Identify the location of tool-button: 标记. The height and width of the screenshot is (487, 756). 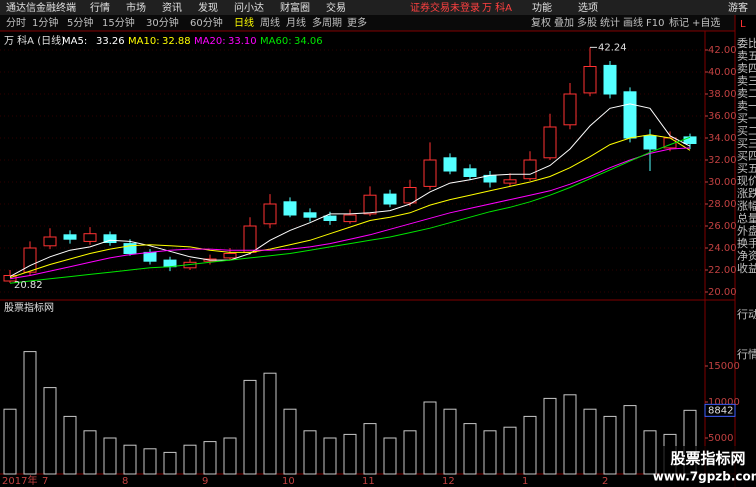
(679, 23).